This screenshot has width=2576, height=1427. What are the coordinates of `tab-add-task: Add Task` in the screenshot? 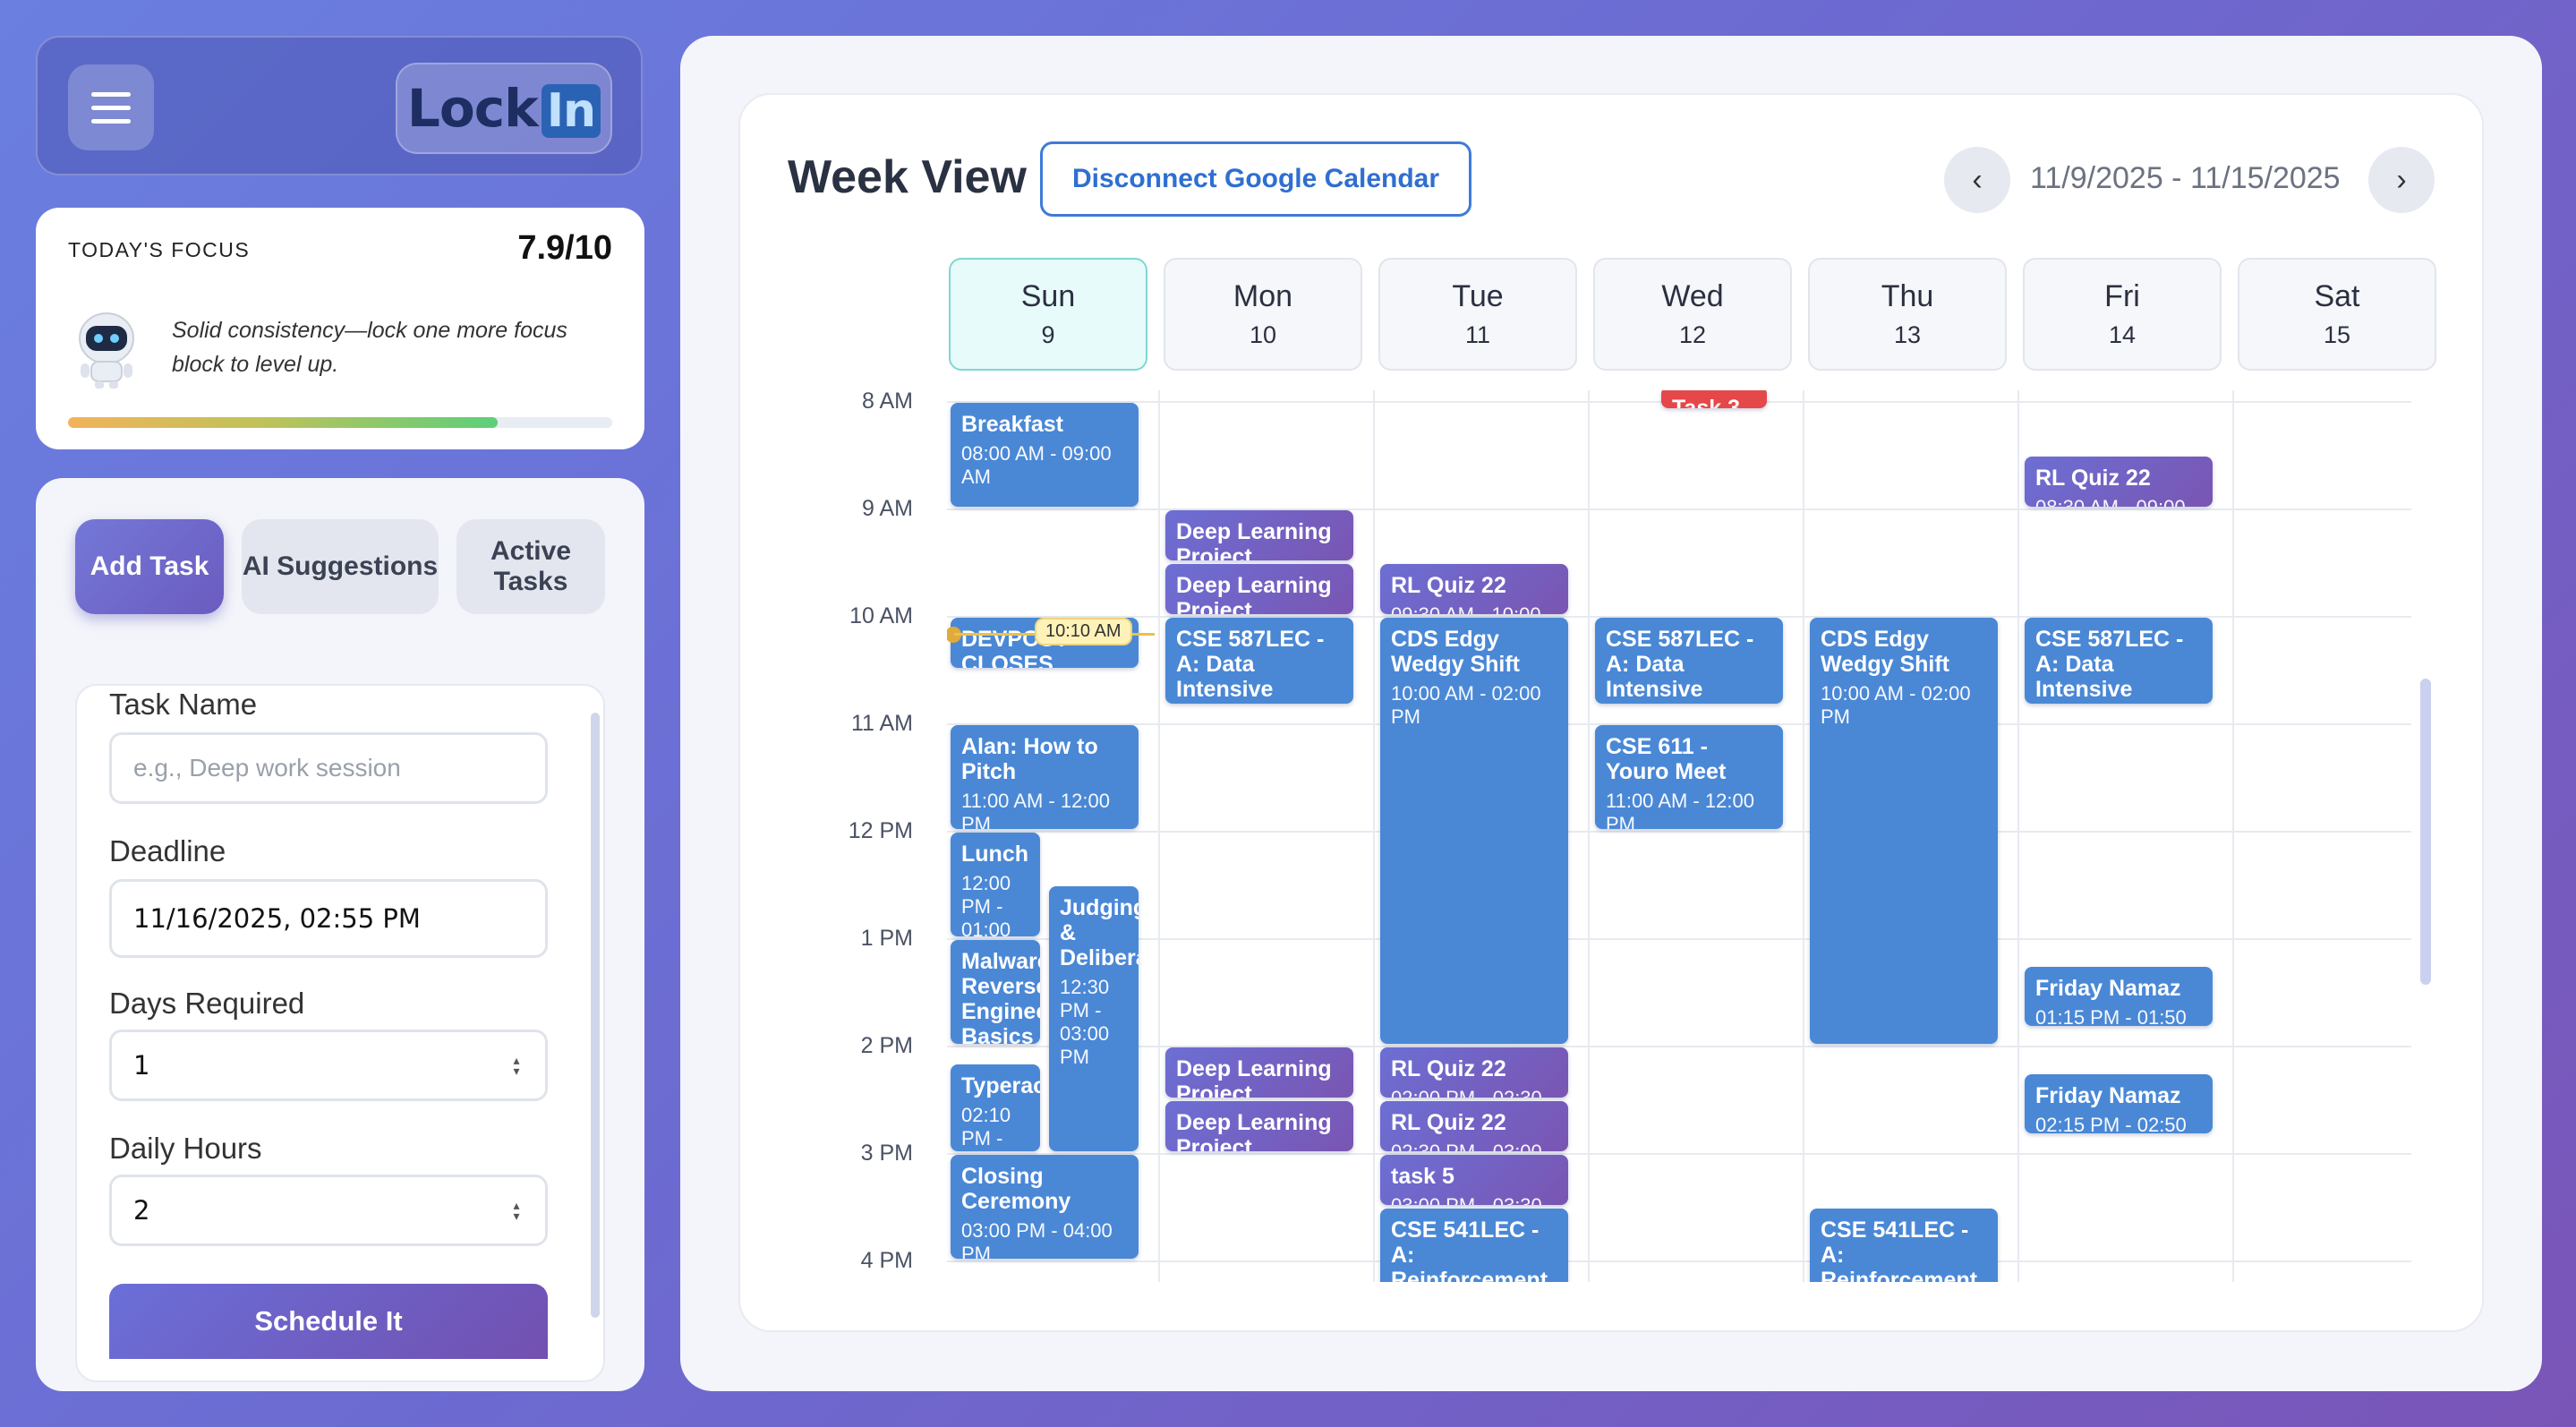 It's located at (149, 567).